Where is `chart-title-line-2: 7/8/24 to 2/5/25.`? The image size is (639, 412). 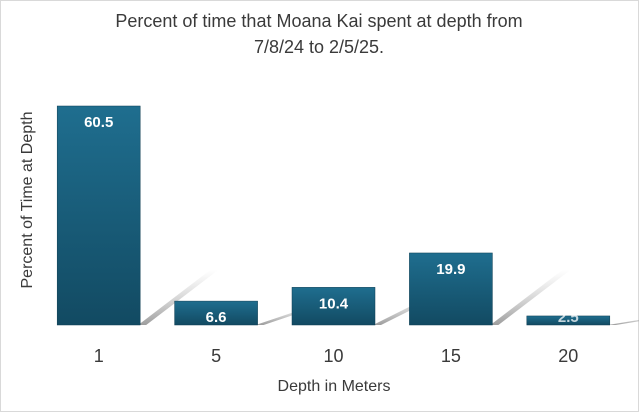
chart-title-line-2: 7/8/24 to 2/5/25. is located at coordinates (319, 47).